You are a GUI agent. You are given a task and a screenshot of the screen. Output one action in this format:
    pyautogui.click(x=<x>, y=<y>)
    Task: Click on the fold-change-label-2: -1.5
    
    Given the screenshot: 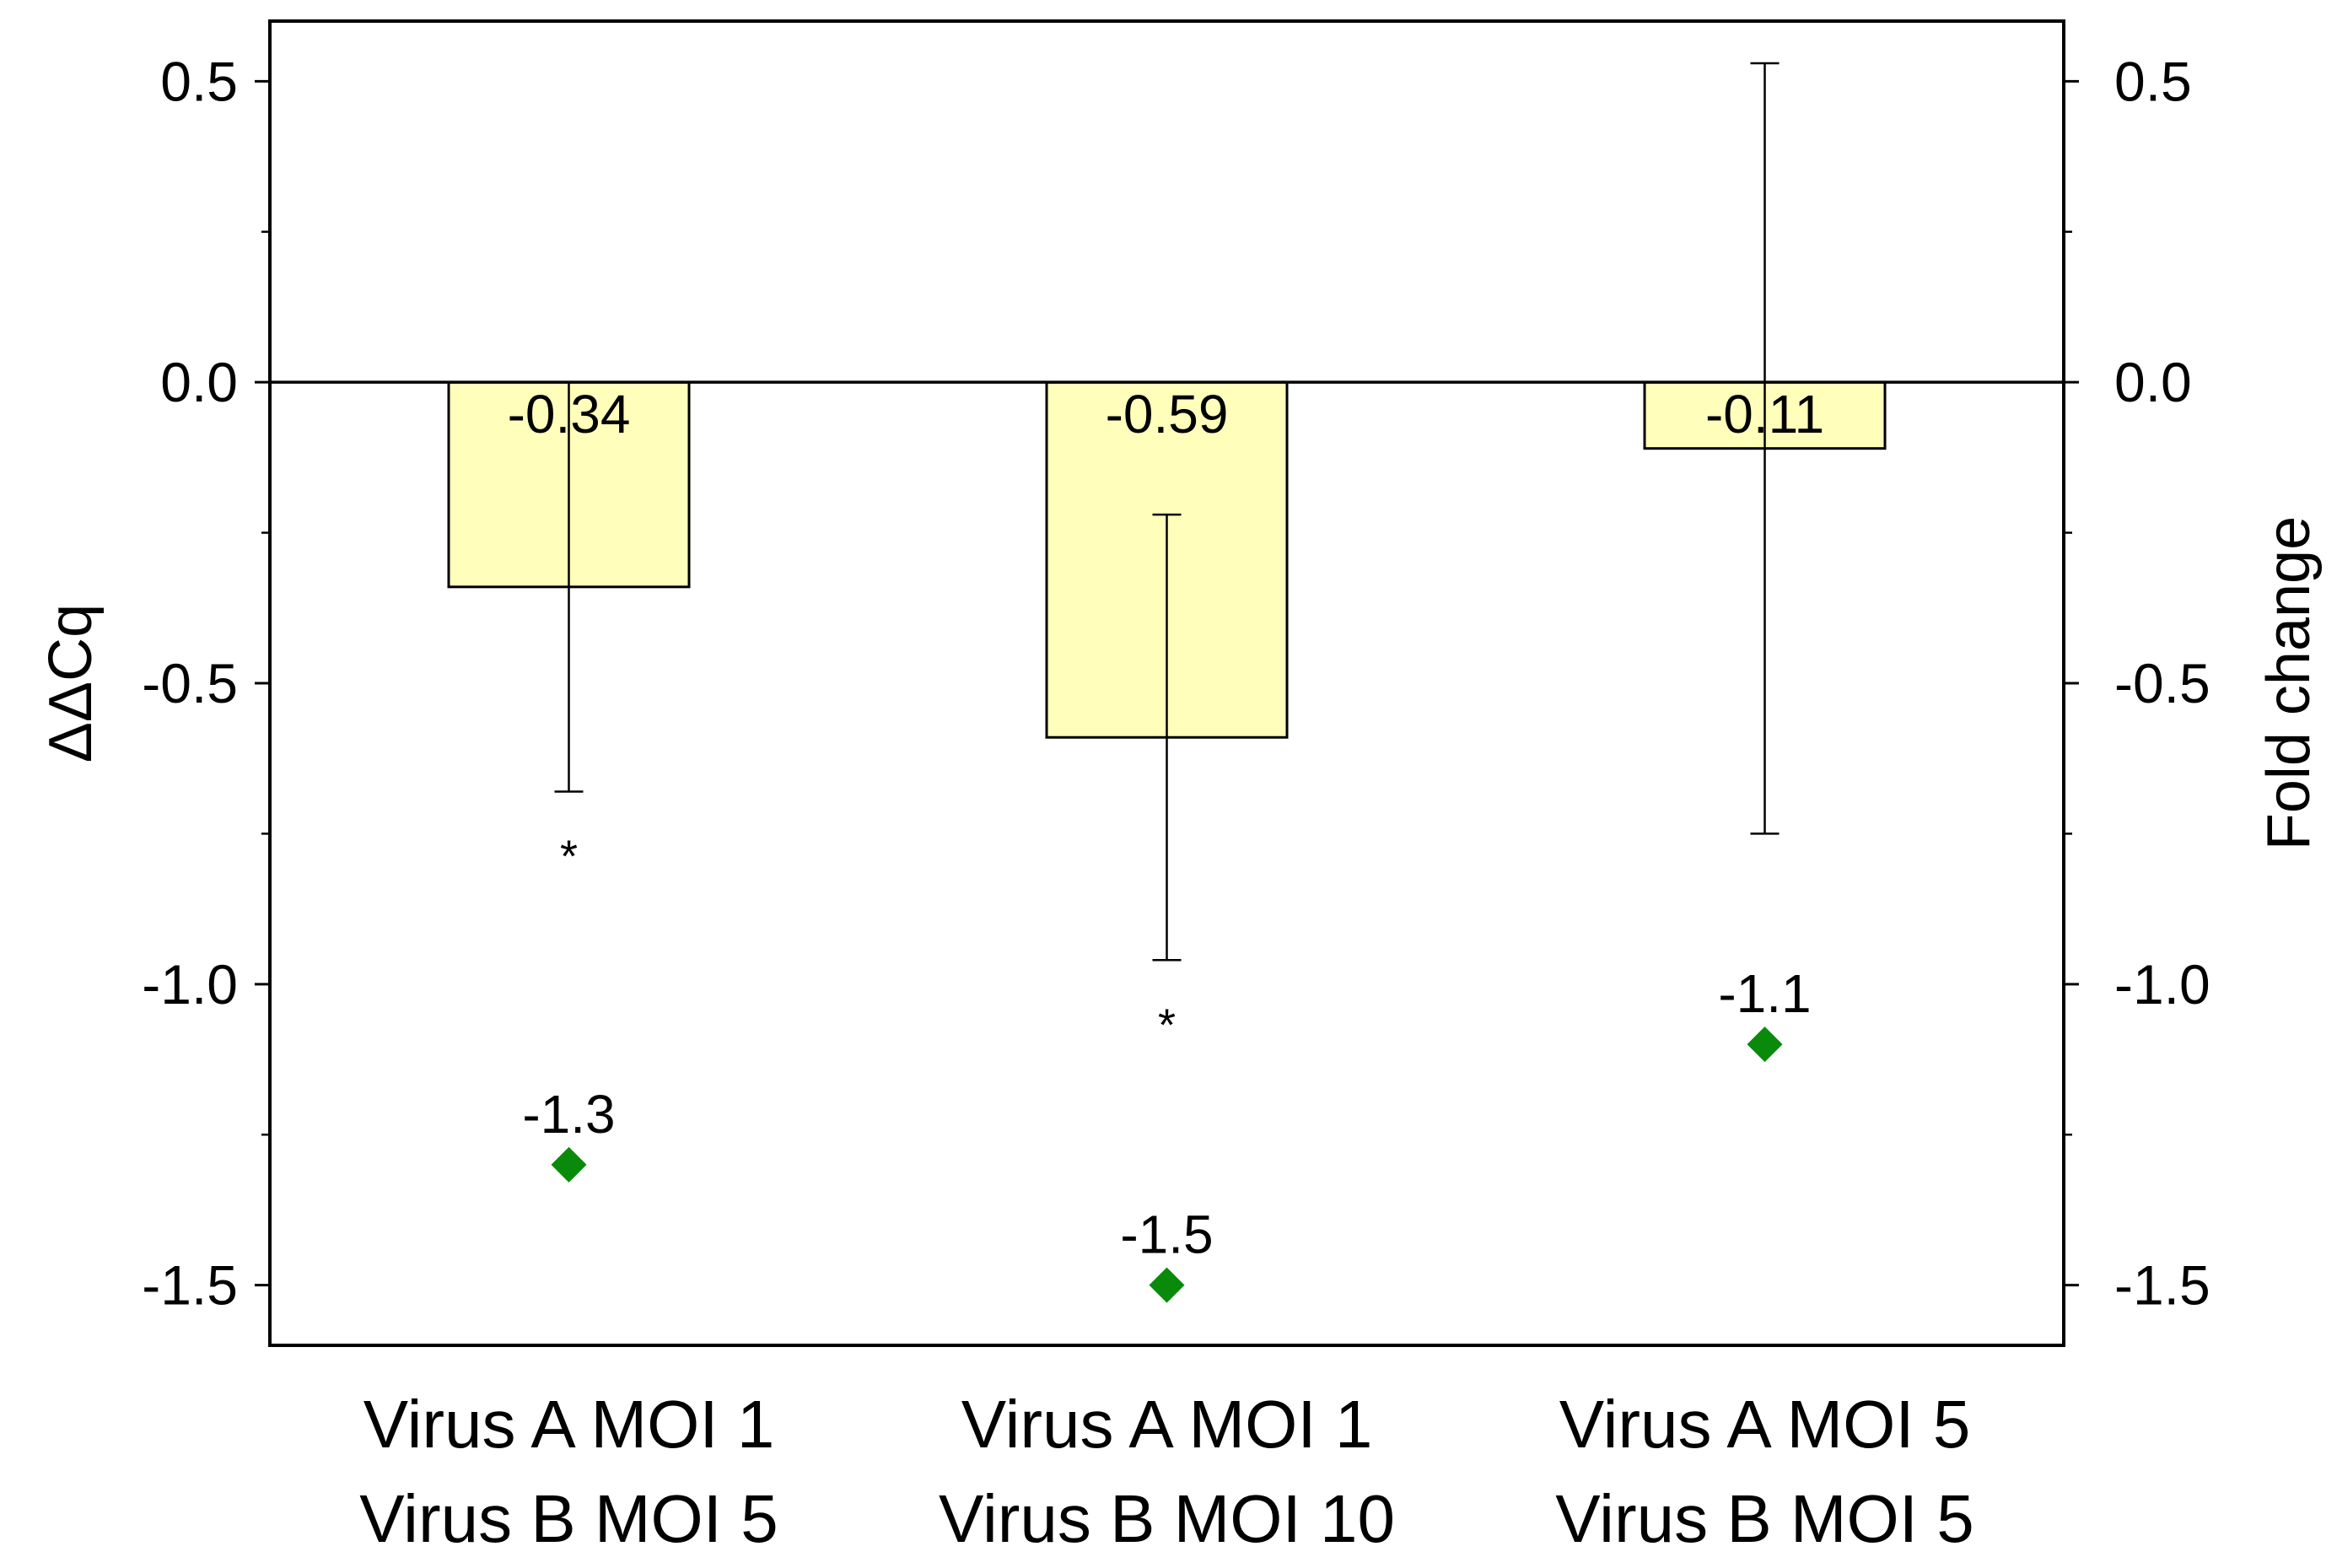 What is the action you would take?
    pyautogui.click(x=1166, y=1234)
    